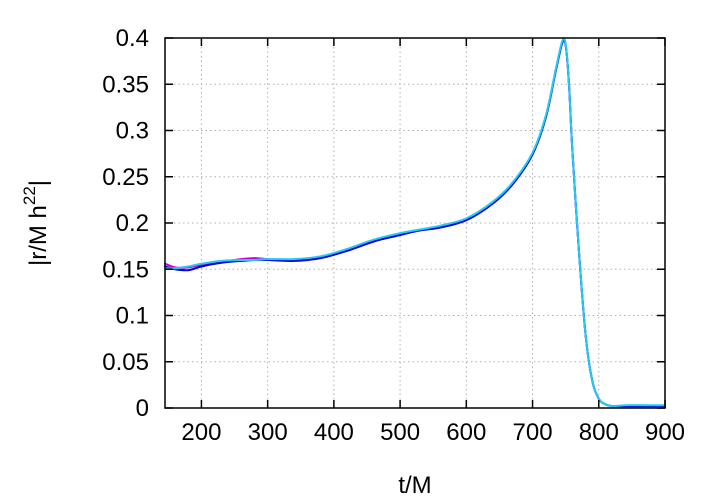  Describe the element at coordinates (125, 84) in the screenshot. I see `y-tick-label: 0.35` at that location.